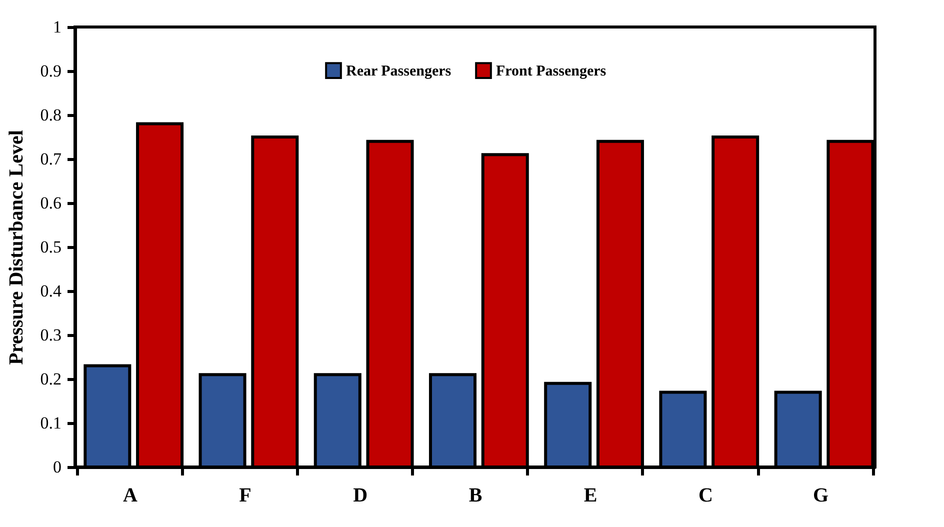  Describe the element at coordinates (16, 247) in the screenshot. I see `y-axis-title: Pressure Disturbance Level` at that location.